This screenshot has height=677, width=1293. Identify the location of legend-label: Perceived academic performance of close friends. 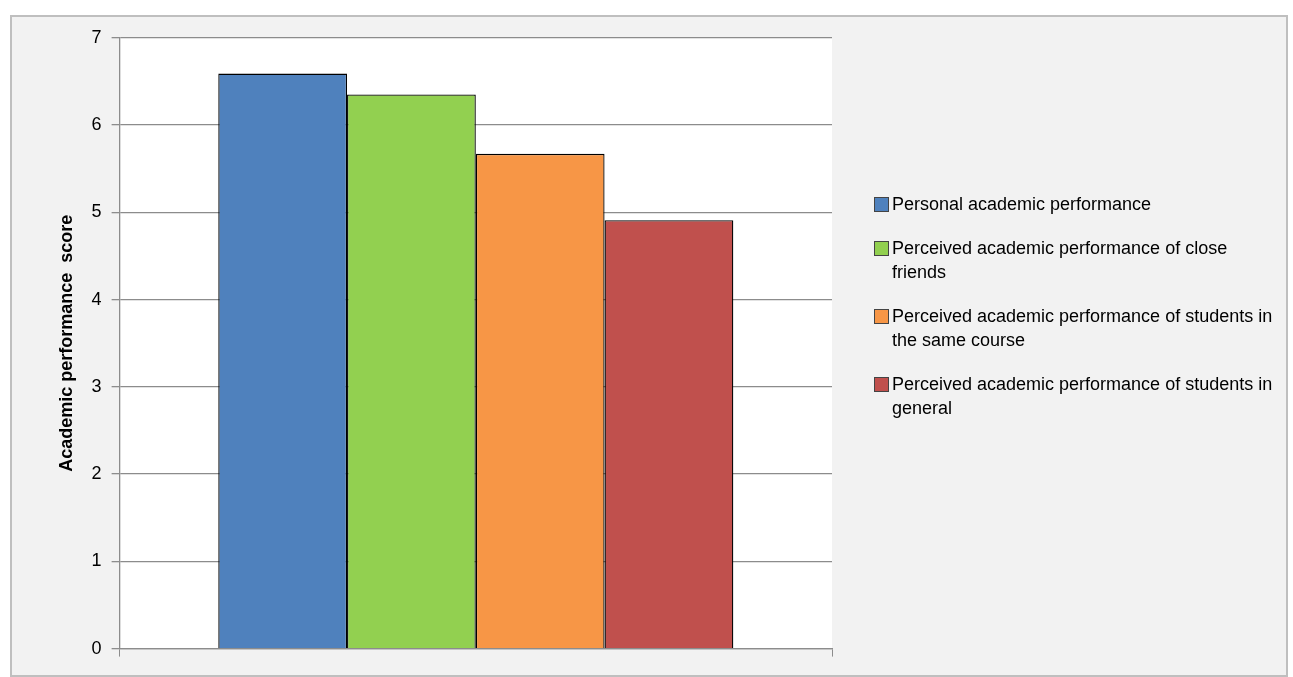
(1060, 260).